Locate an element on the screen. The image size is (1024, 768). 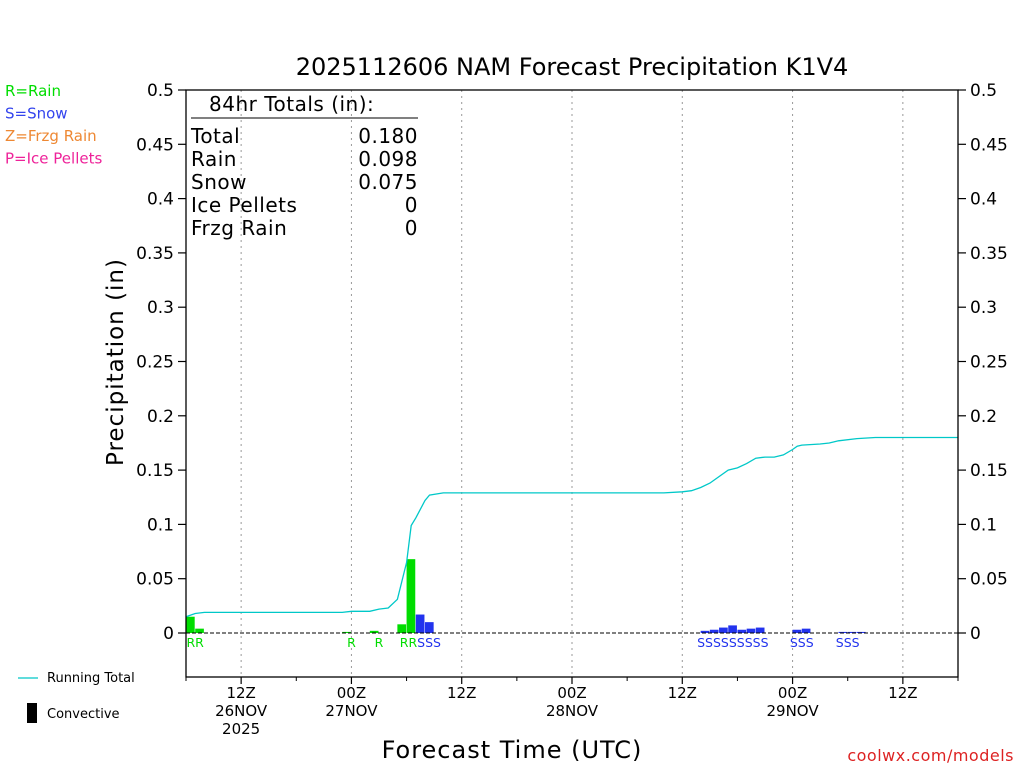
convective-label: Convective is located at coordinates (83, 714).